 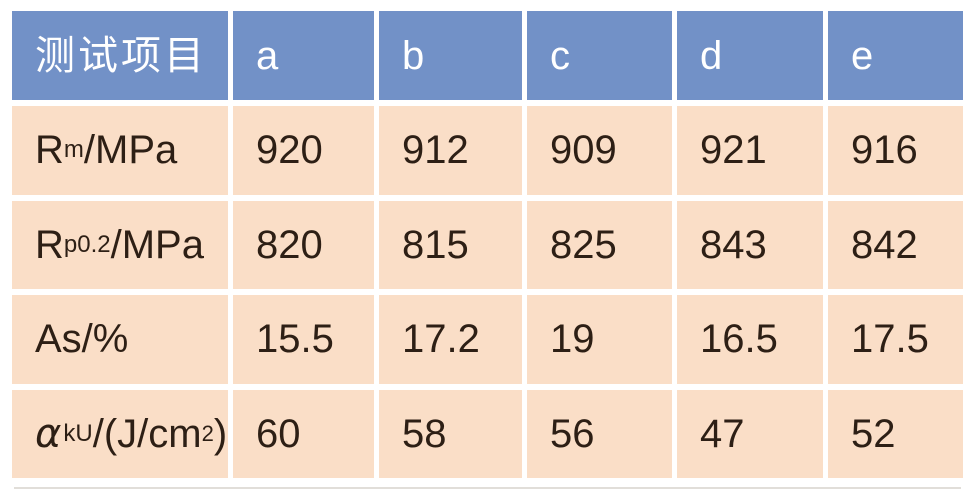 What do you see at coordinates (303, 433) in the screenshot?
I see `table-cell: 60` at bounding box center [303, 433].